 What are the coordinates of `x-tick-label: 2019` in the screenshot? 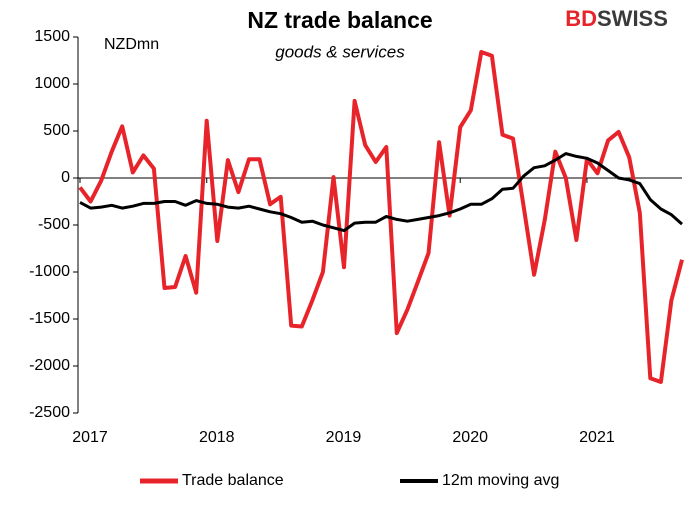 It's located at (344, 437).